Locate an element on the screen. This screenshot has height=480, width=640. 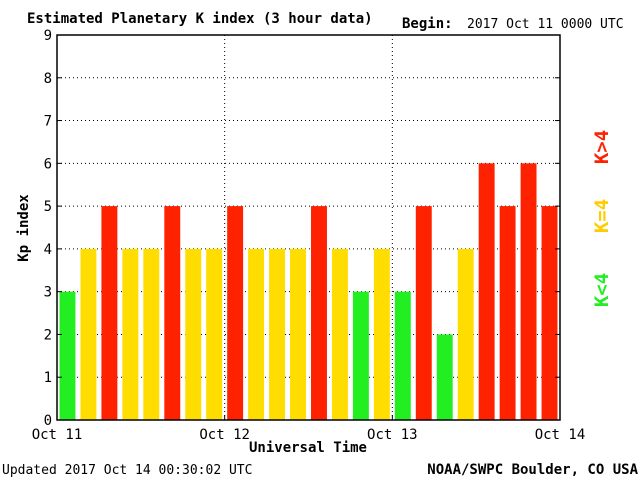
legend-mid: K=4 is located at coordinates (602, 216).